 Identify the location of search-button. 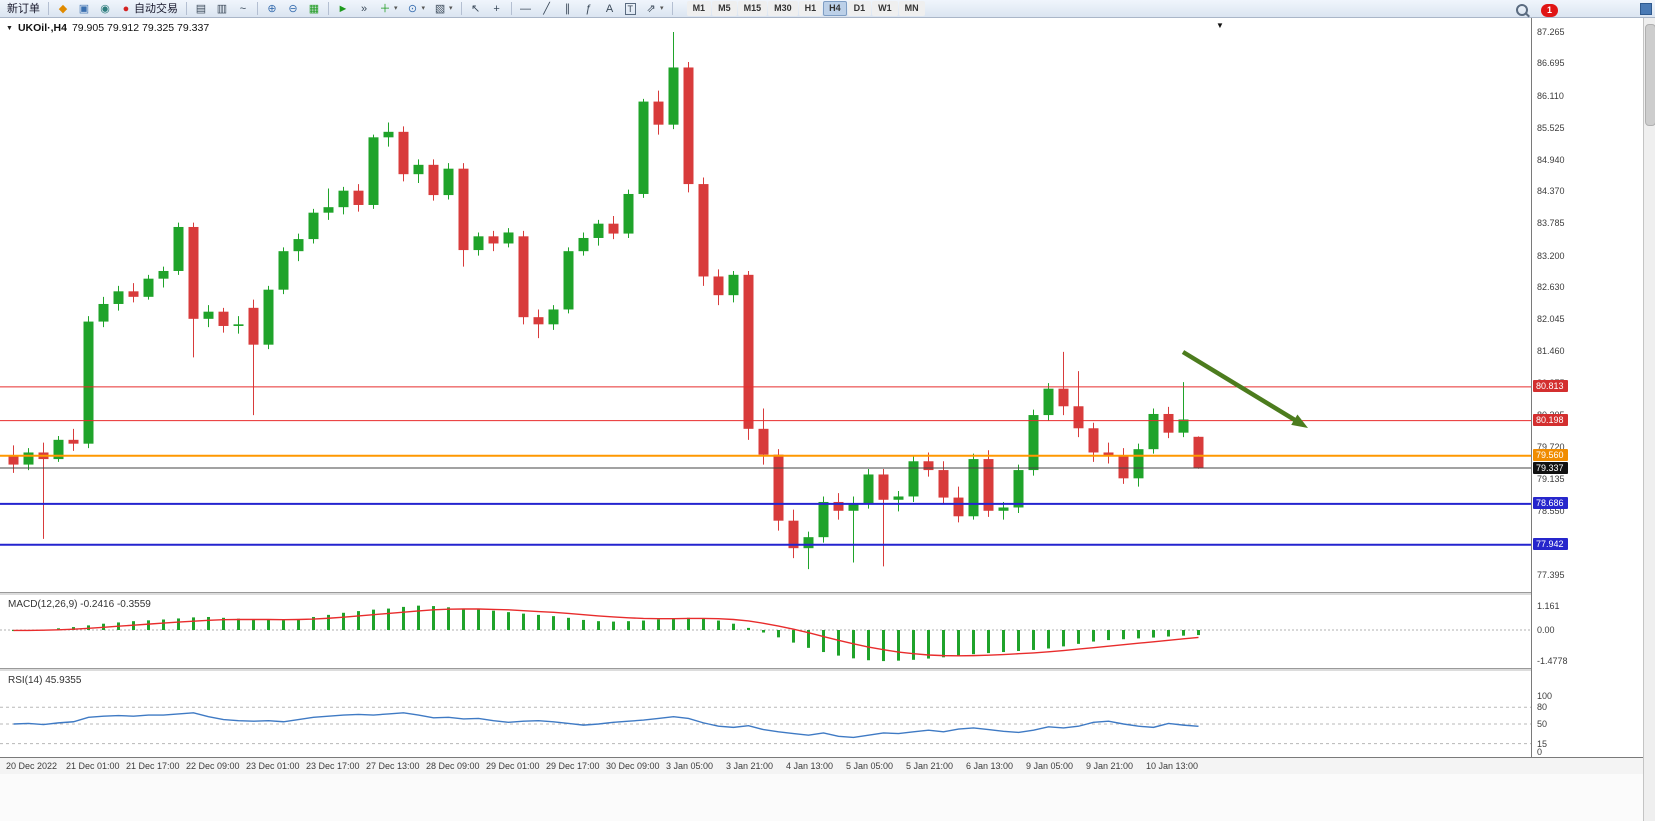
(1522, 10).